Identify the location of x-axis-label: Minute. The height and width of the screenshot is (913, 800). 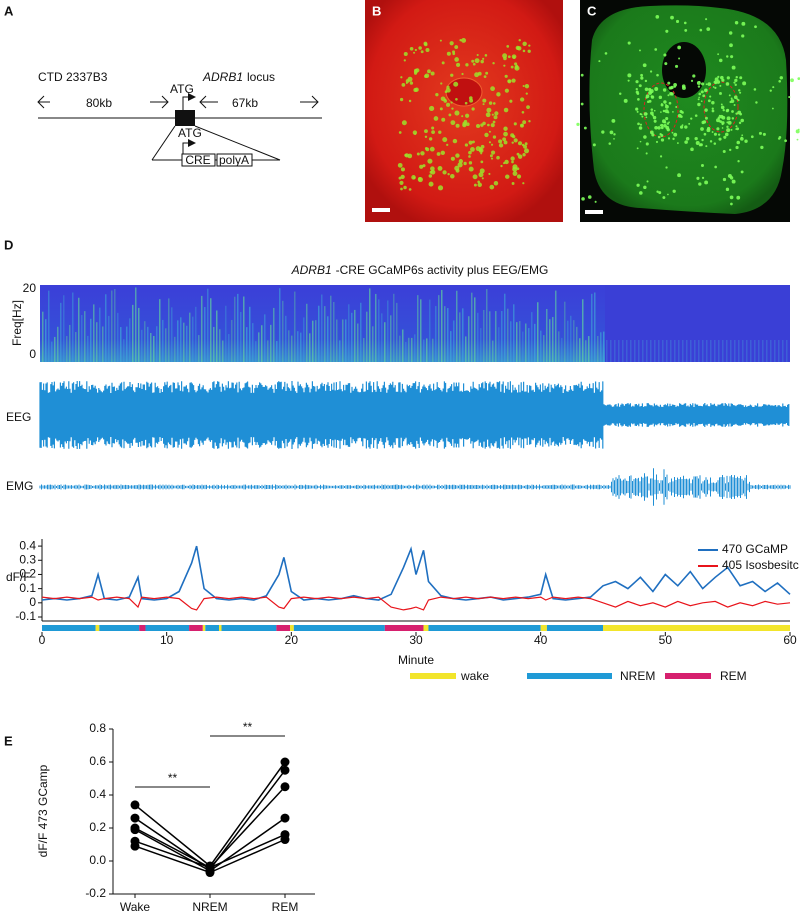
(416, 660).